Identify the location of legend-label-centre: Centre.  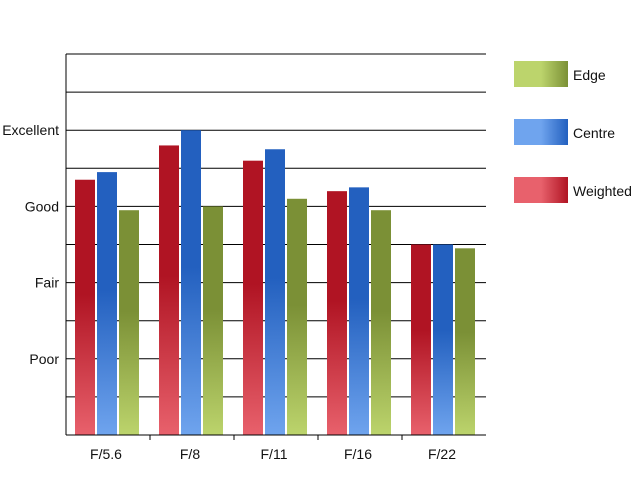
(594, 133).